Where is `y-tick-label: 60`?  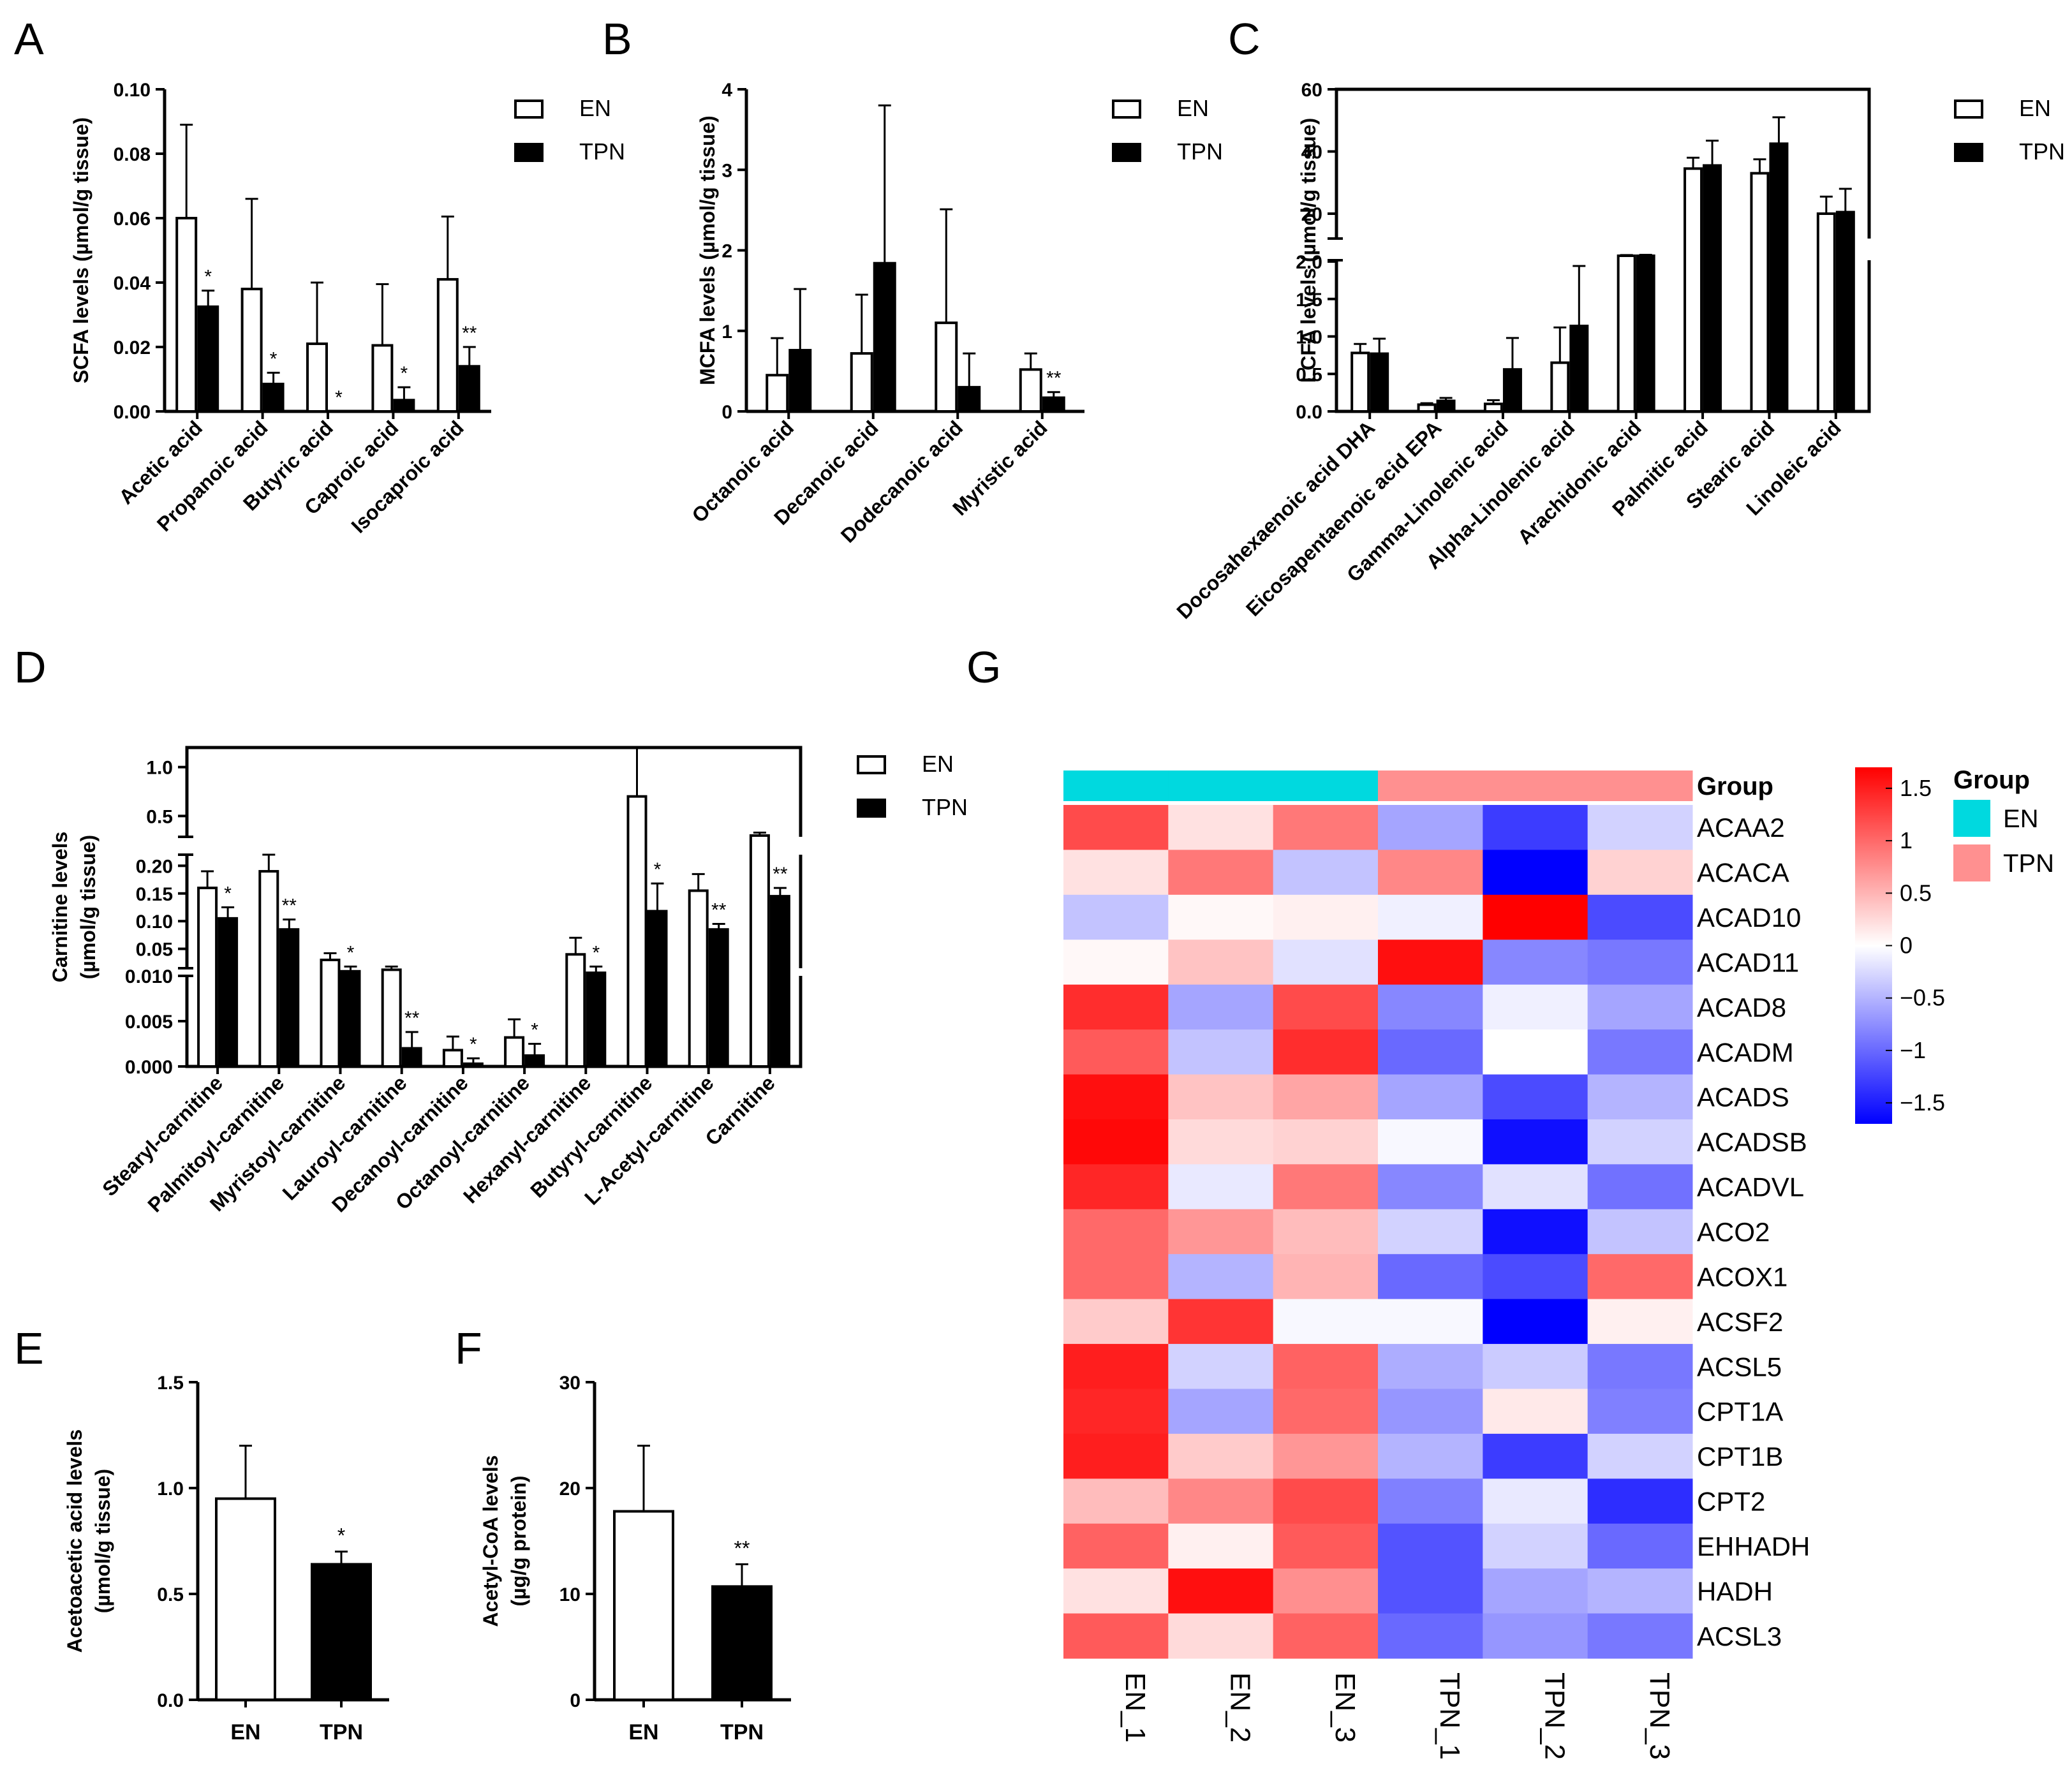 y-tick-label: 60 is located at coordinates (1312, 90).